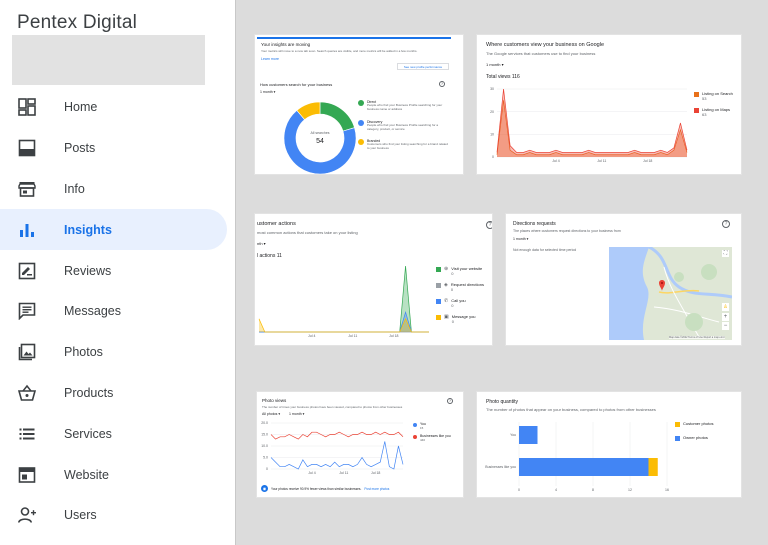 Image resolution: width=768 pixels, height=545 pixels. What do you see at coordinates (725, 326) in the screenshot?
I see `zoom-out-button: −` at bounding box center [725, 326].